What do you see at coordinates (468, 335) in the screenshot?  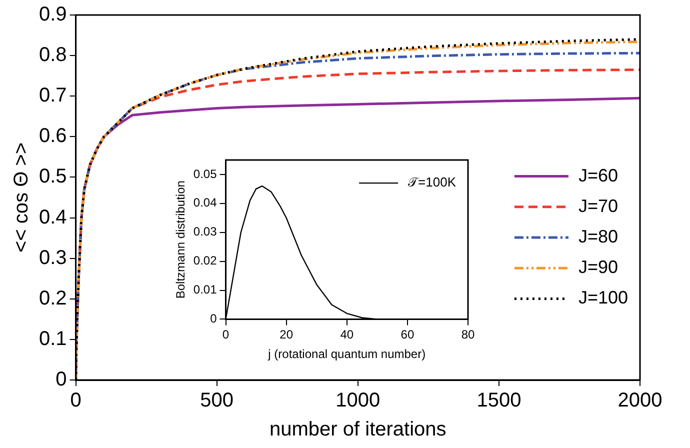 I see `x-tick-label: 80` at bounding box center [468, 335].